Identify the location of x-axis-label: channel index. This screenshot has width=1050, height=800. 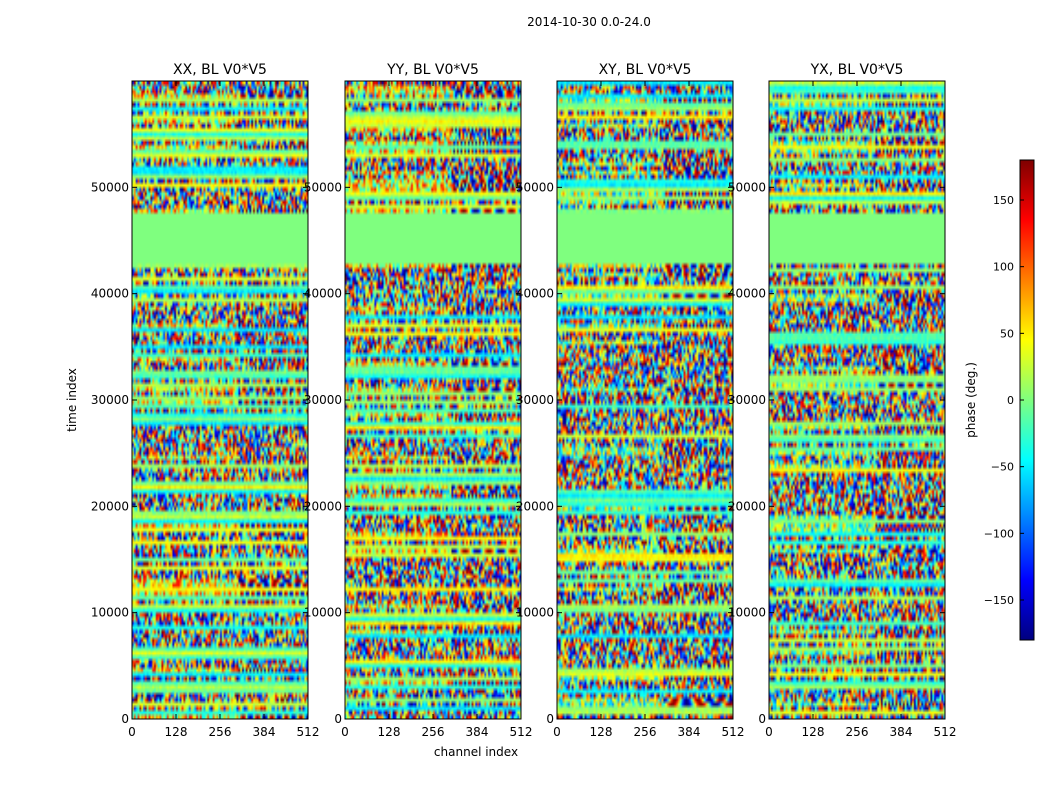
(476, 752).